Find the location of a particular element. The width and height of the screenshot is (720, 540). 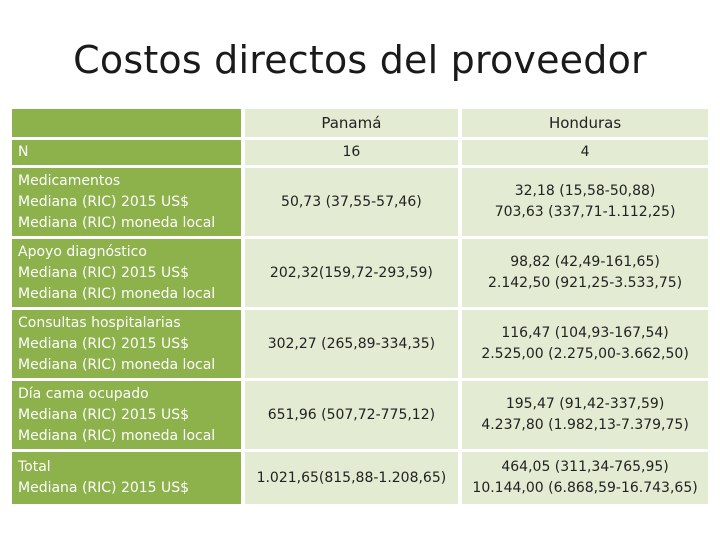

cell-value: 2.525,00 (2.275,00-3.662,50) is located at coordinates (585, 354).